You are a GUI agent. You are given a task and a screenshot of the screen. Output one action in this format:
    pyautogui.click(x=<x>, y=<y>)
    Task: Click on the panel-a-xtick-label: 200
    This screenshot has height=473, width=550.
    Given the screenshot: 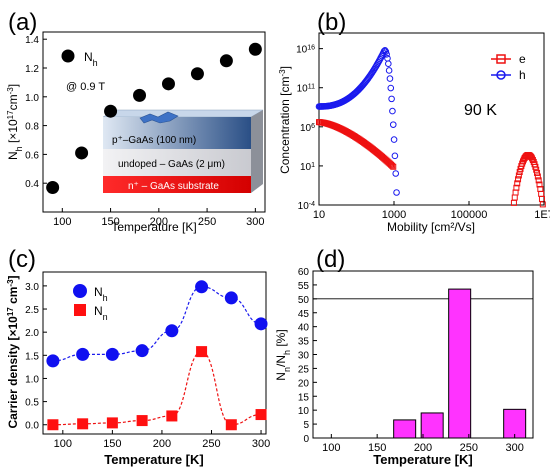 What is the action you would take?
    pyautogui.click(x=159, y=222)
    